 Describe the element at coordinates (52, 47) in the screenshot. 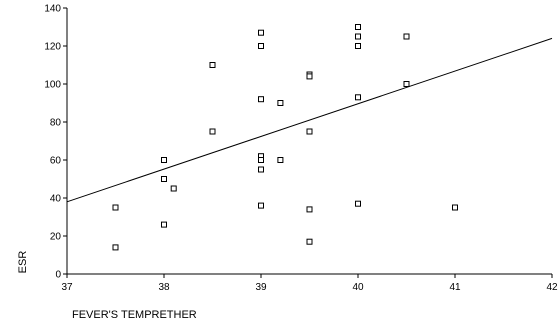

I see `y-tick-label: 120` at that location.